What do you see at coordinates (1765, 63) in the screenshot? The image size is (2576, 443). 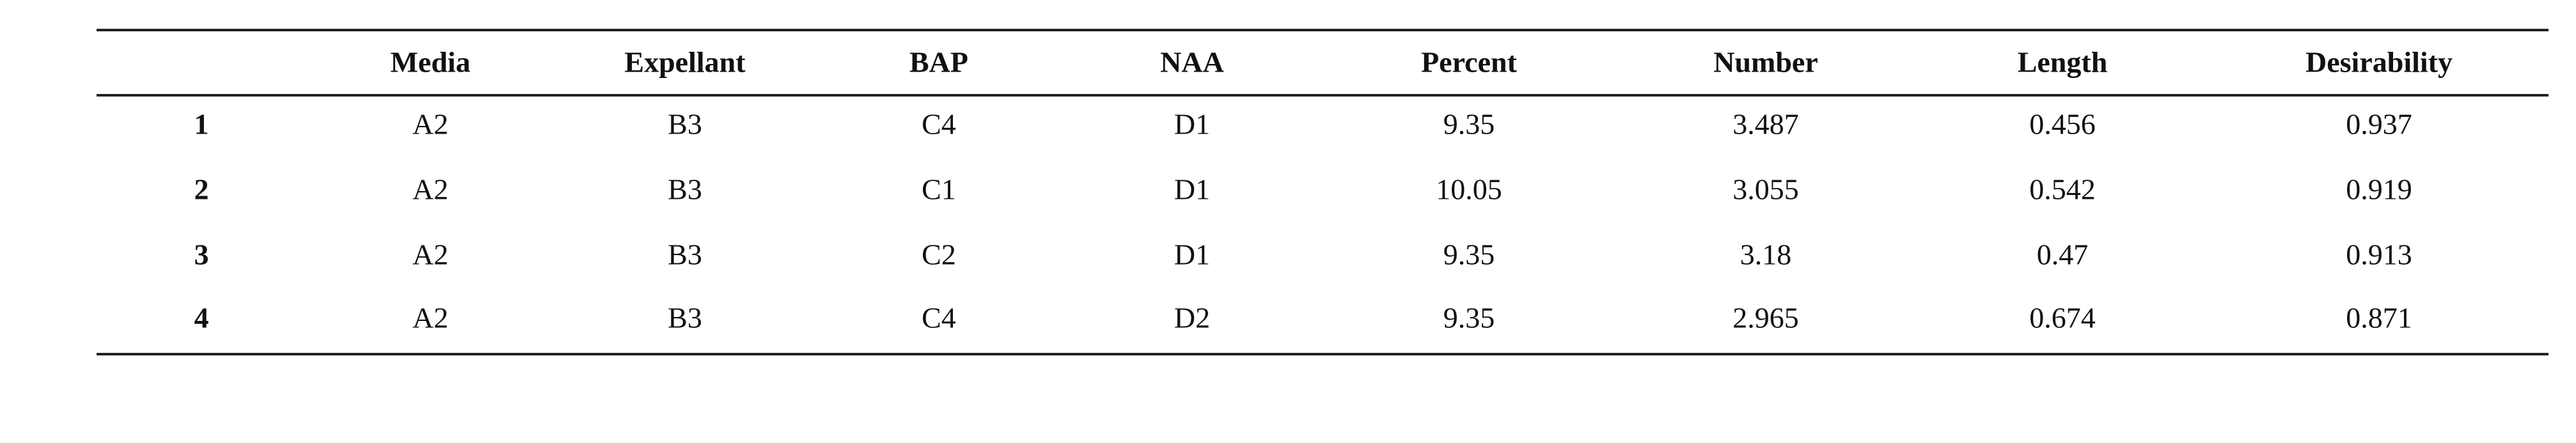 I see `column-header: Number` at bounding box center [1765, 63].